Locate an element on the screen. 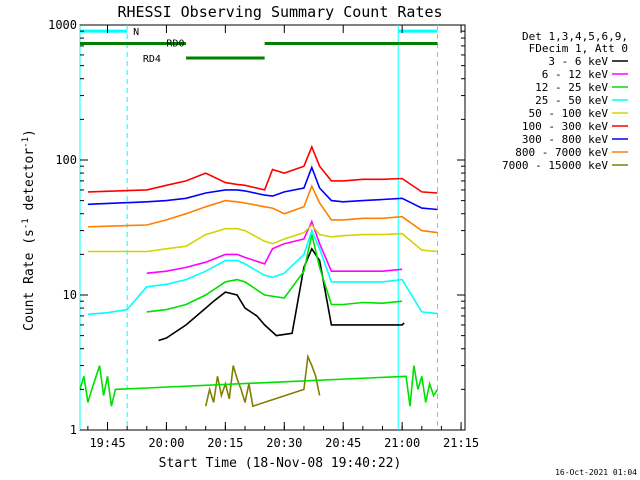  x-tick-label: 20:15 is located at coordinates (225, 443).